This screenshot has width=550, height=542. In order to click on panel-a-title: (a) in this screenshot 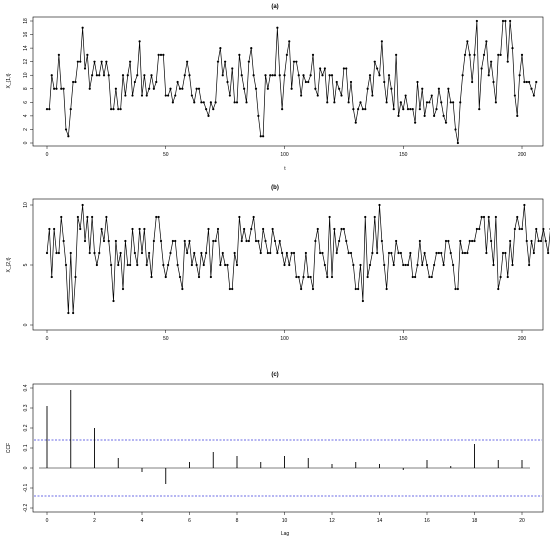, I will do `click(274, 7)`.